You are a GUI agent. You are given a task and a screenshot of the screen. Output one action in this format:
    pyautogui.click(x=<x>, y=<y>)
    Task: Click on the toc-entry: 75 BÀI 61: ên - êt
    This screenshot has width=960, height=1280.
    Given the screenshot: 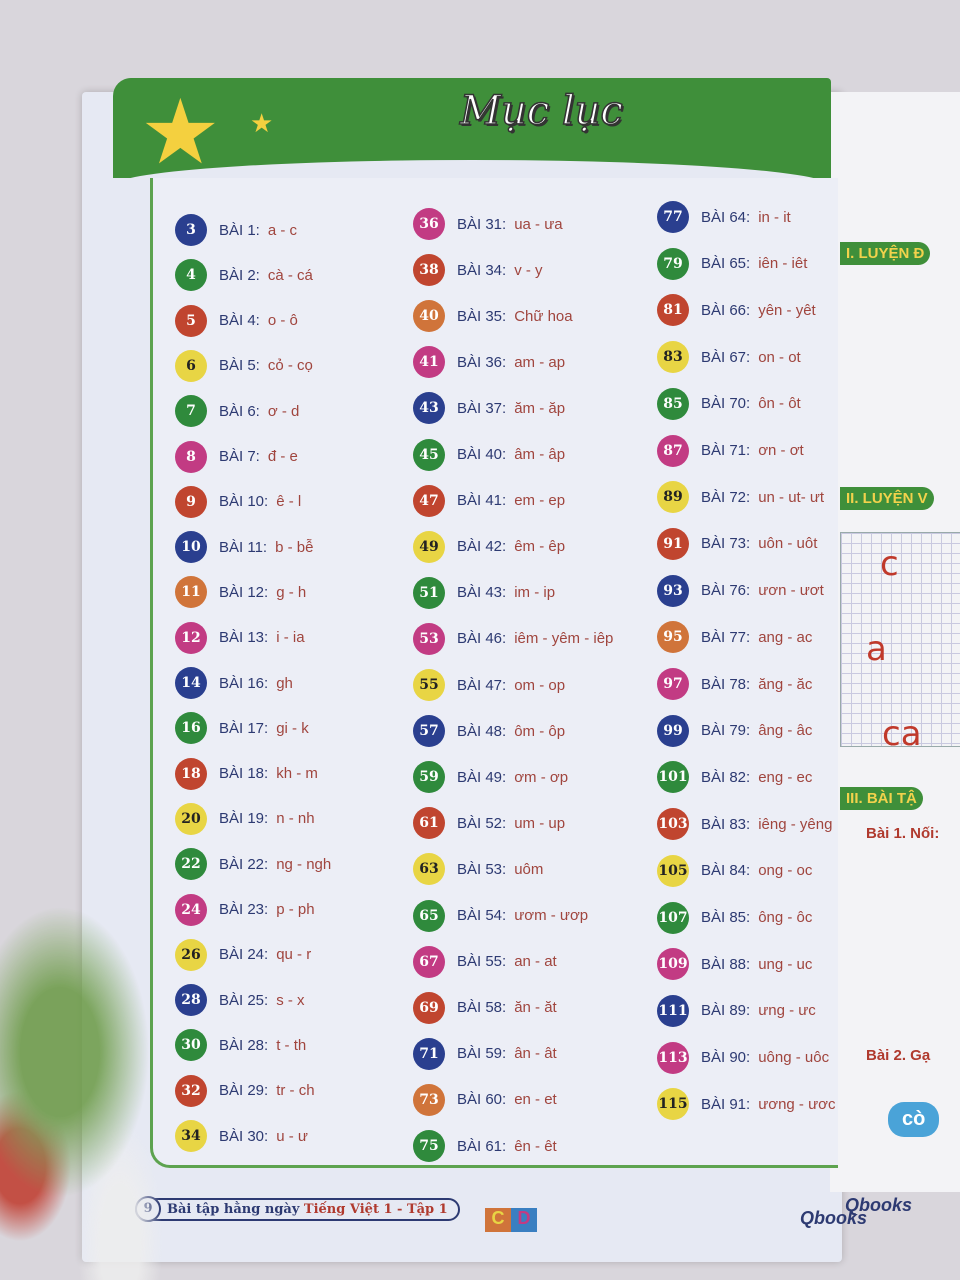 What is the action you would take?
    pyautogui.click(x=485, y=1146)
    